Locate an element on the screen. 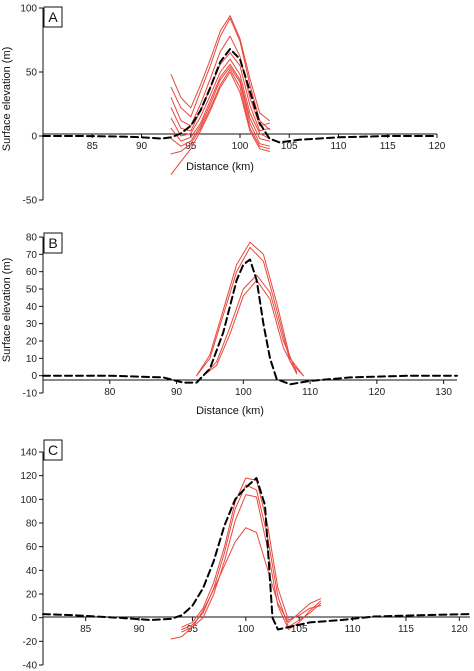 The width and height of the screenshot is (474, 671). x-tick-label-c: 120 is located at coordinates (459, 629).